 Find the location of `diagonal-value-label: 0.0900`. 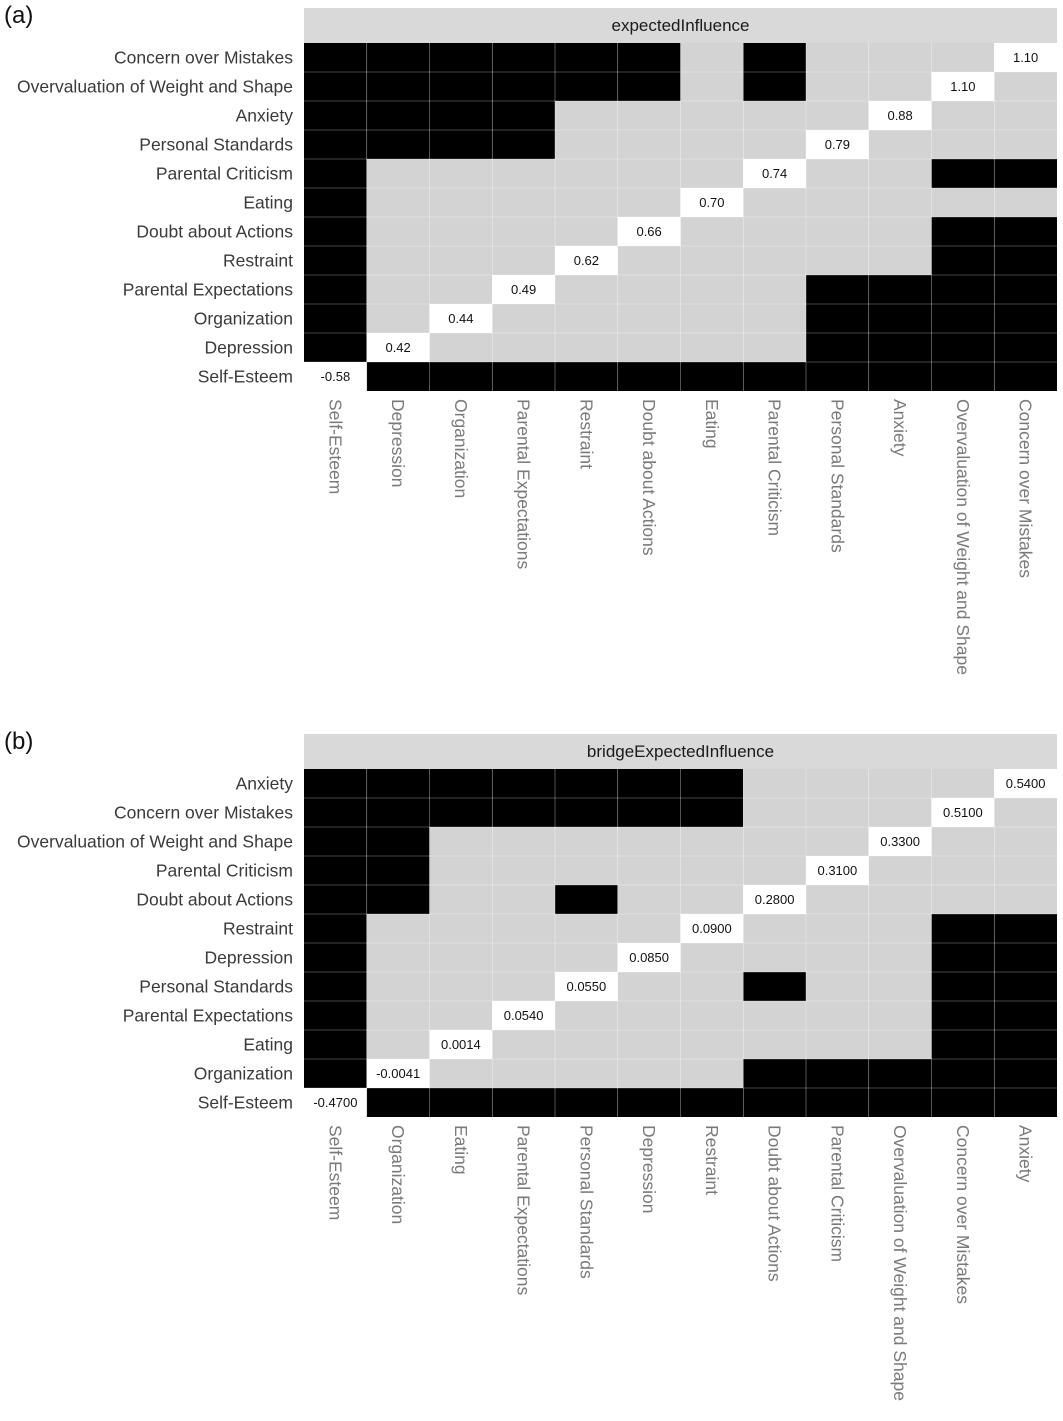

diagonal-value-label: 0.0900 is located at coordinates (712, 928).